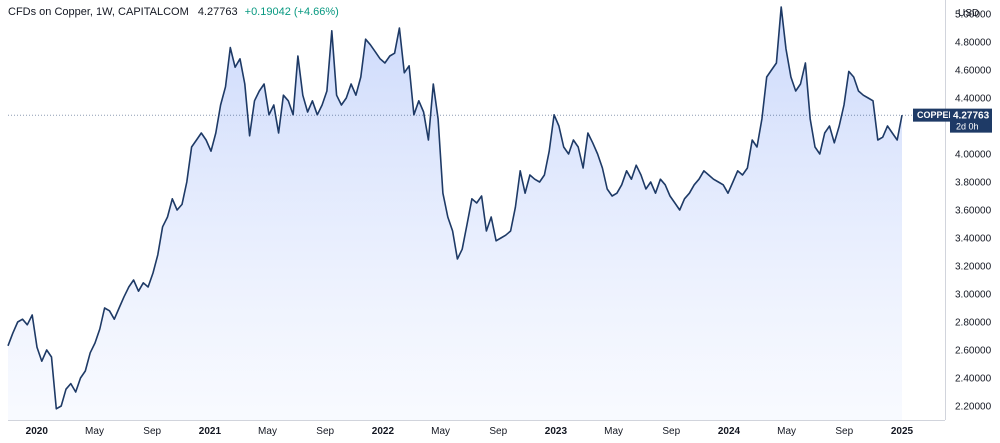 The width and height of the screenshot is (1000, 443). I want to click on price-change: +0.19042 (+4.66%), so click(291, 12).